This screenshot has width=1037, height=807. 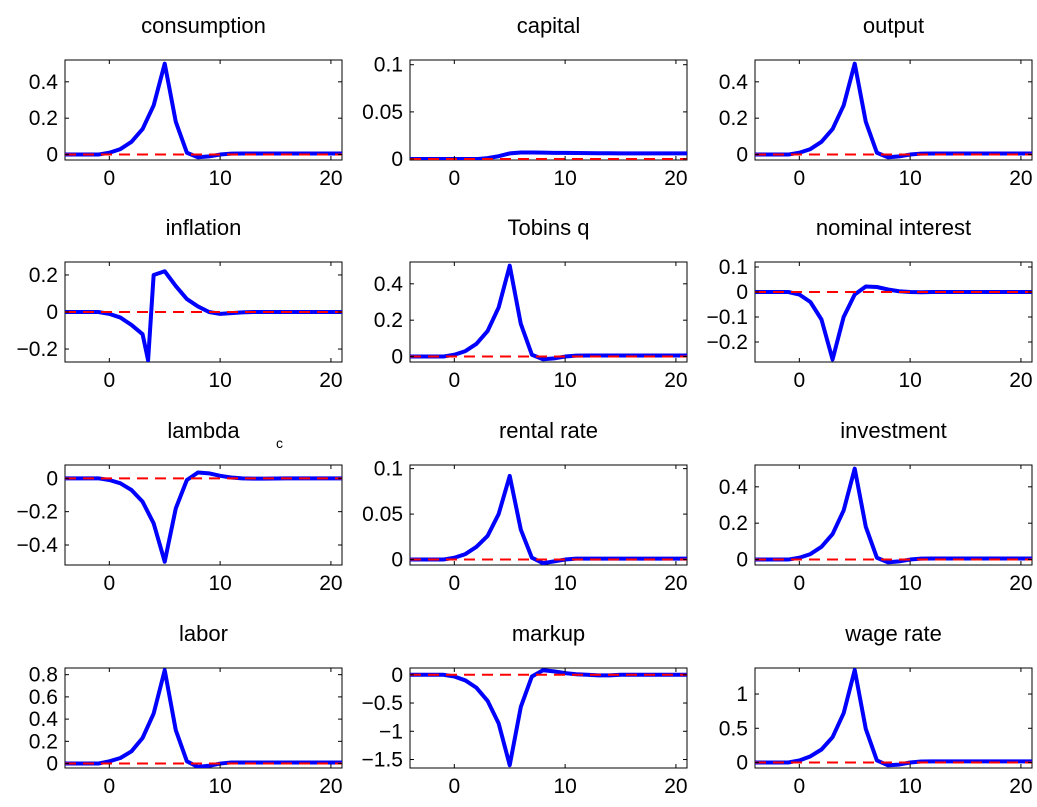 I want to click on subplot-title: rental rate, so click(x=548, y=430).